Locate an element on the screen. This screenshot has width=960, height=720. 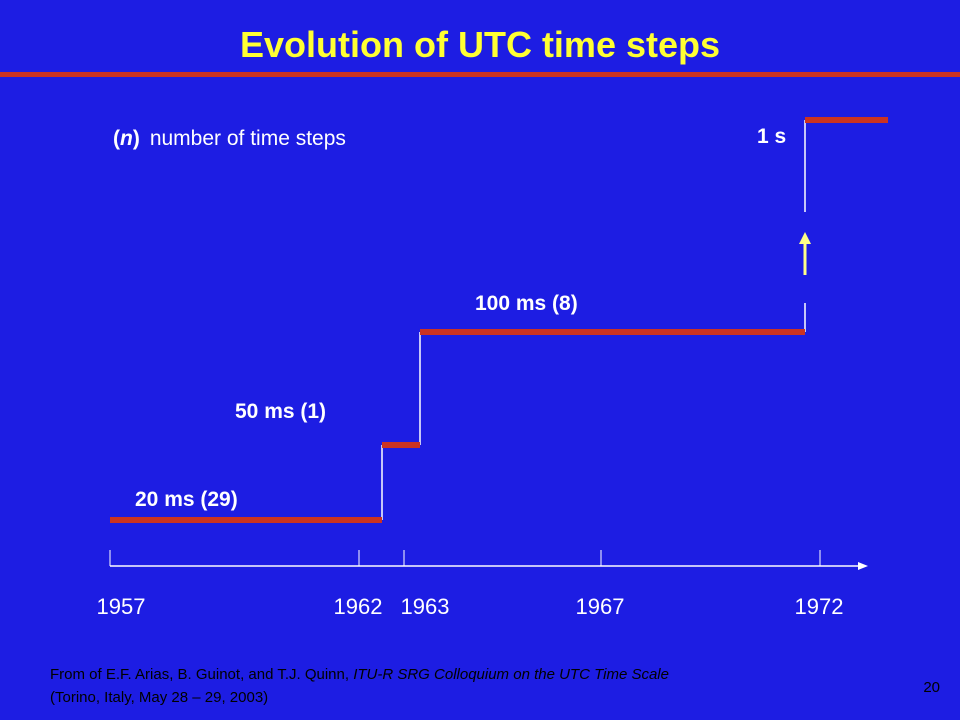
note-symbol: n is located at coordinates (126, 138).